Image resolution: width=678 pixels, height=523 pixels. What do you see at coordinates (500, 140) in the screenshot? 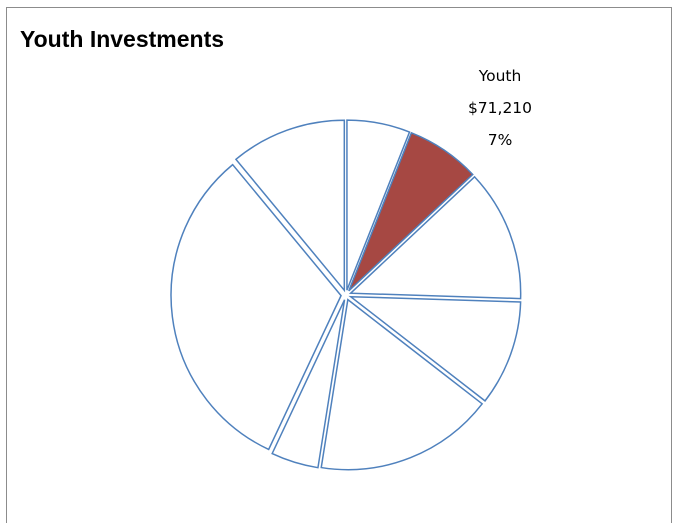
I see `slice-label-percent: 7%` at bounding box center [500, 140].